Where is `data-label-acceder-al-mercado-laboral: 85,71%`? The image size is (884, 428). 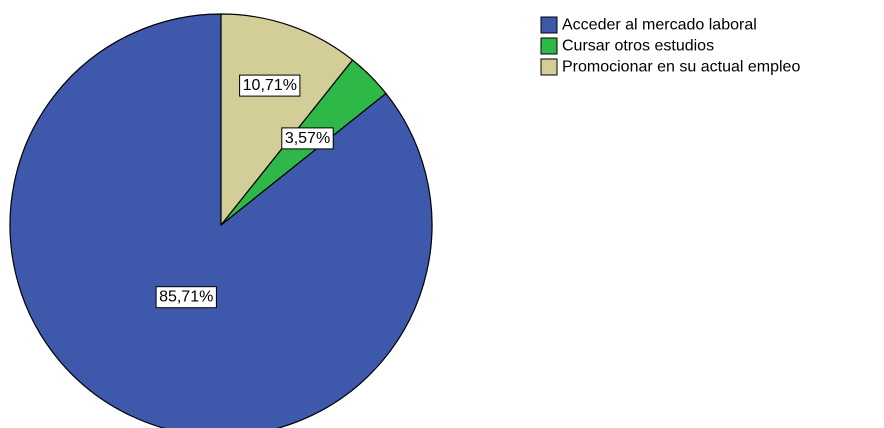
data-label-acceder-al-mercado-laboral: 85,71% is located at coordinates (186, 297).